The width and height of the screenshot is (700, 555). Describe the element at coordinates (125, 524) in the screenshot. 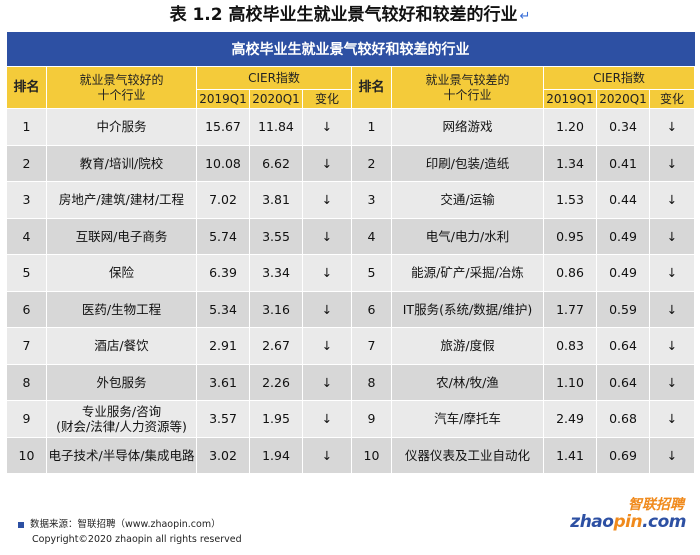

I see `data-source-text: 数据来源：智联招聘（www.zhaopin.com）` at that location.